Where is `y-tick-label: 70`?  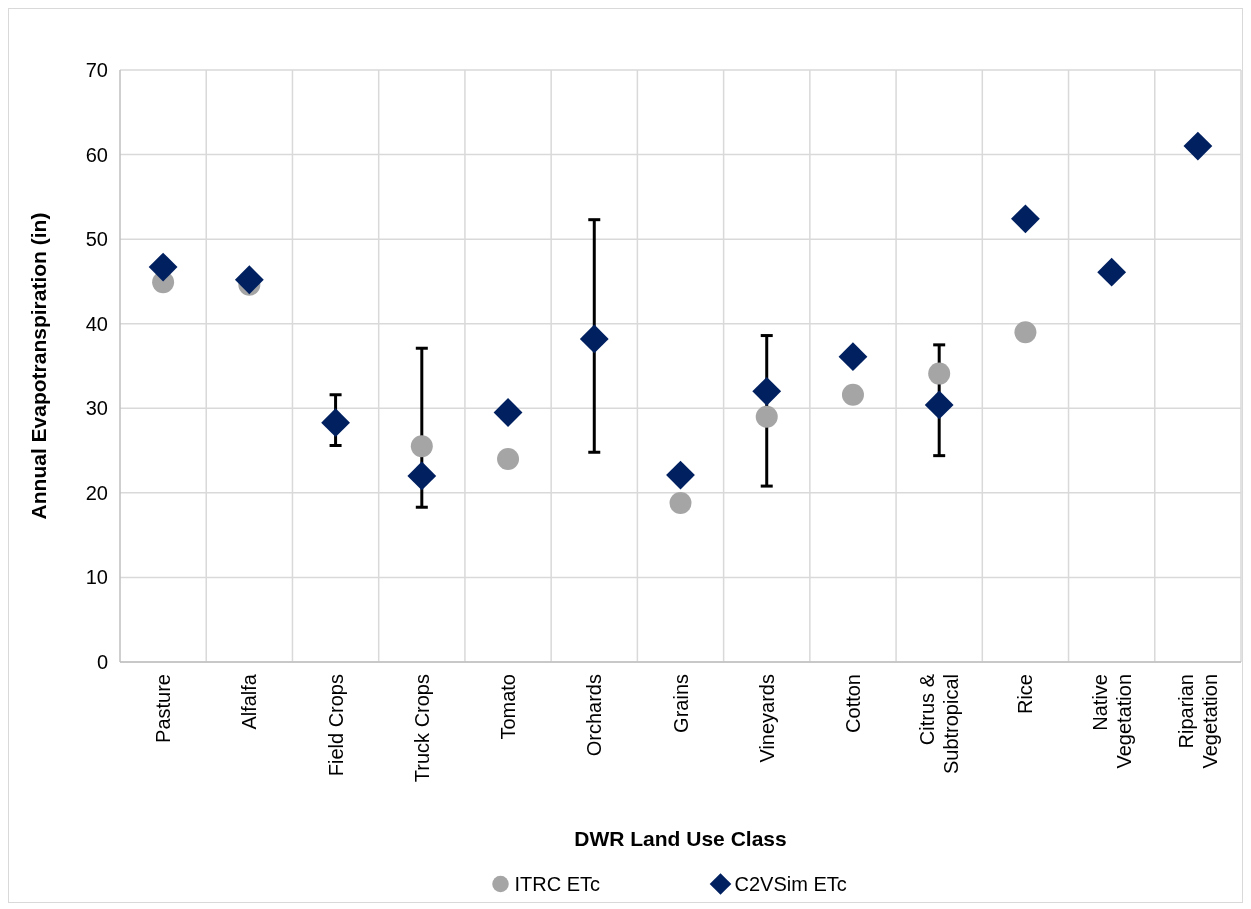
y-tick-label: 70 is located at coordinates (96, 70).